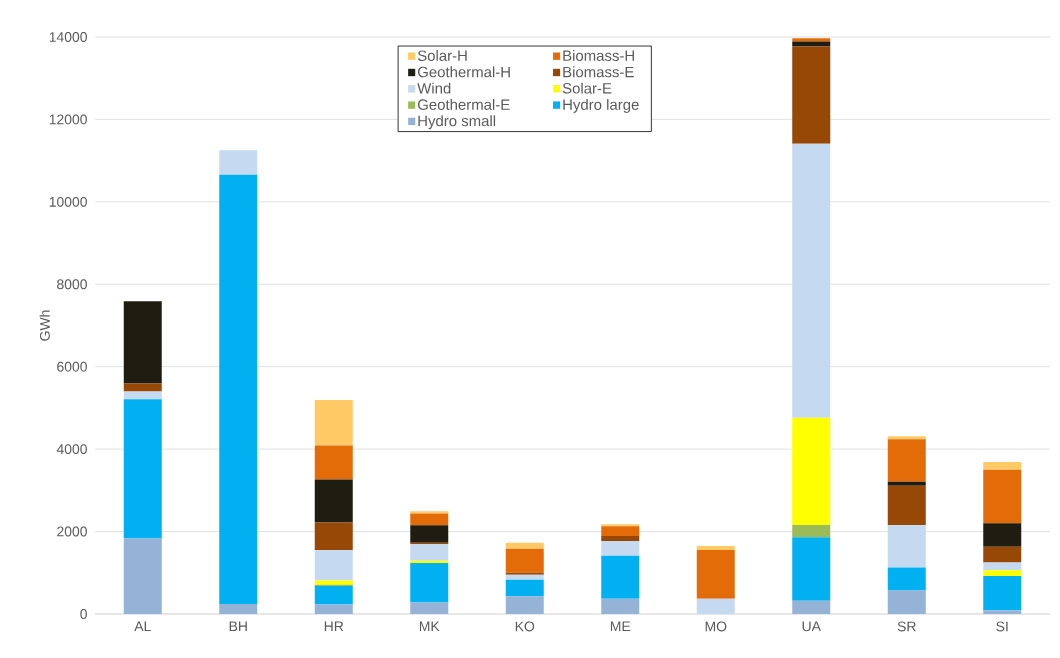 Image resolution: width=1060 pixels, height=658 pixels. I want to click on x-tick-label: KO, so click(525, 626).